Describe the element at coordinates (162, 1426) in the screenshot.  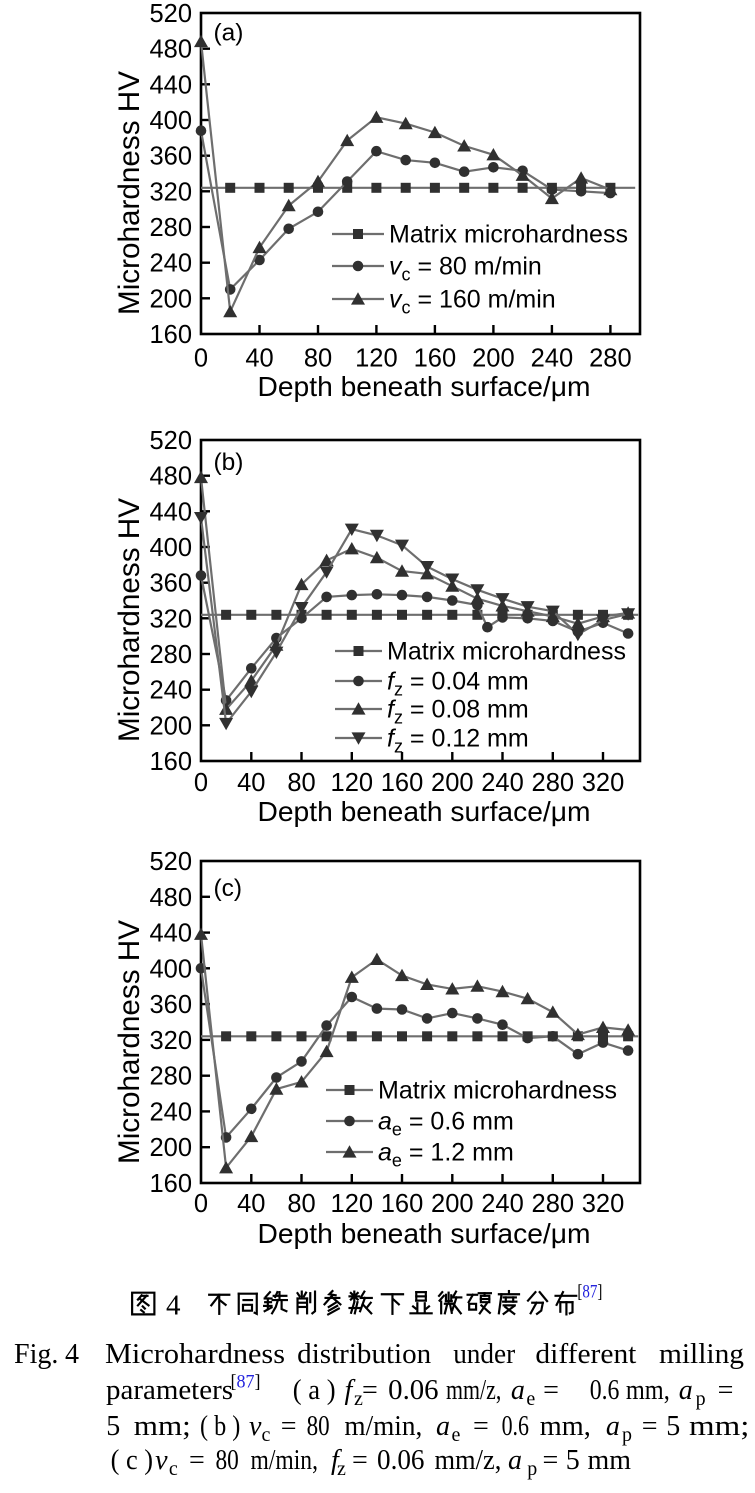
I see `svg-text: mm;` at that location.